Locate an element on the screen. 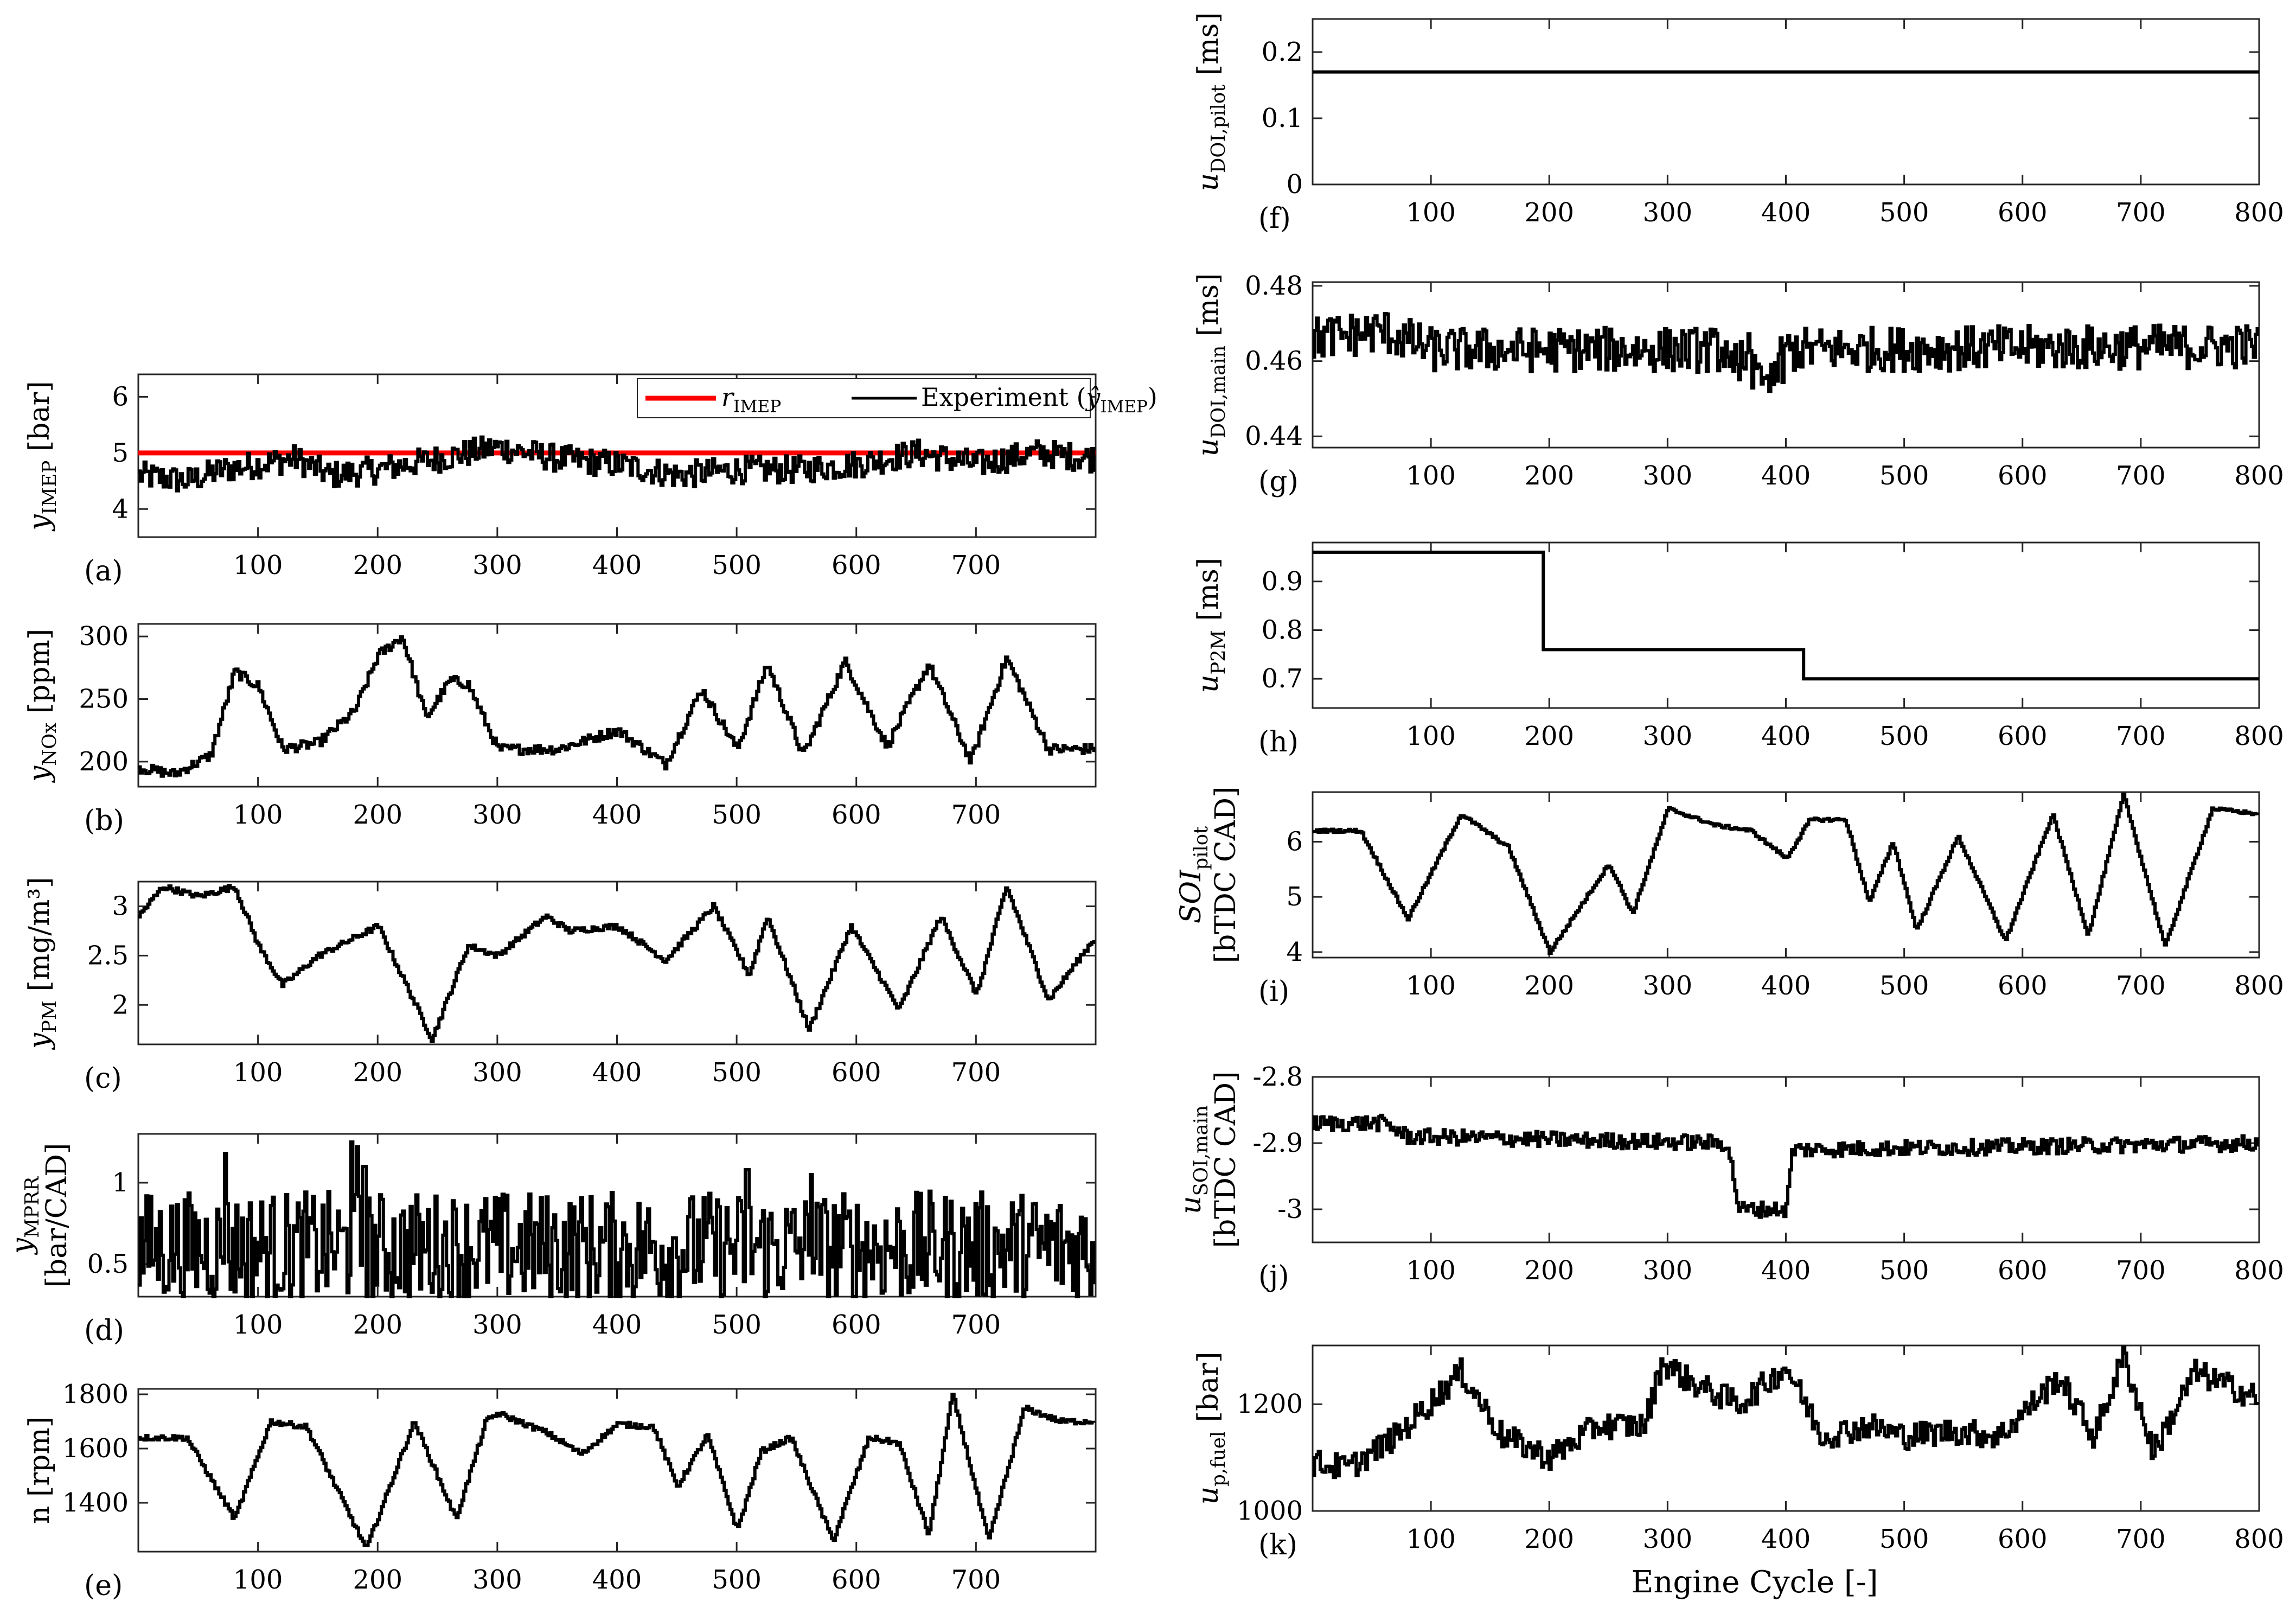 Image resolution: width=2296 pixels, height=1620 pixels. x-tick-label-k-800: 800 is located at coordinates (2259, 1539).